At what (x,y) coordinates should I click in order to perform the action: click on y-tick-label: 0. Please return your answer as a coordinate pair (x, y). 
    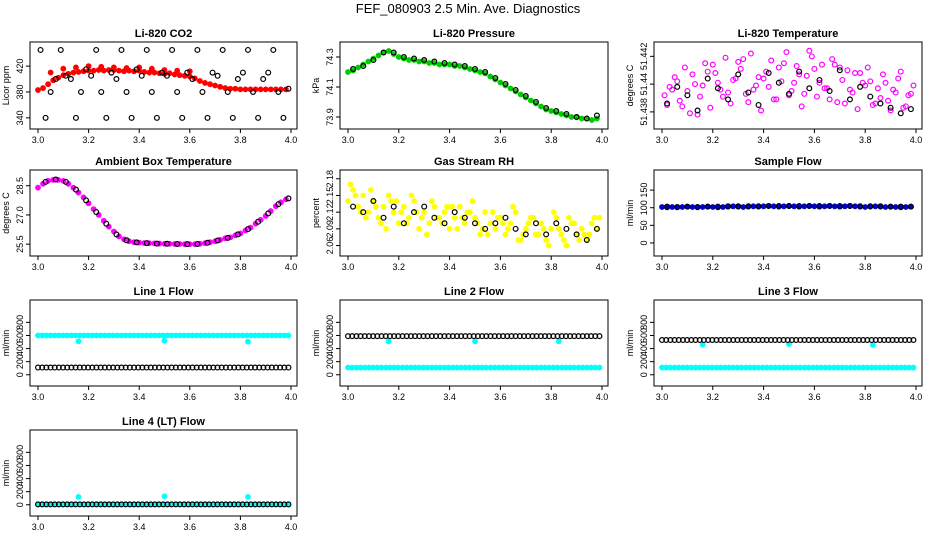
    Looking at the image, I should click on (20, 374).